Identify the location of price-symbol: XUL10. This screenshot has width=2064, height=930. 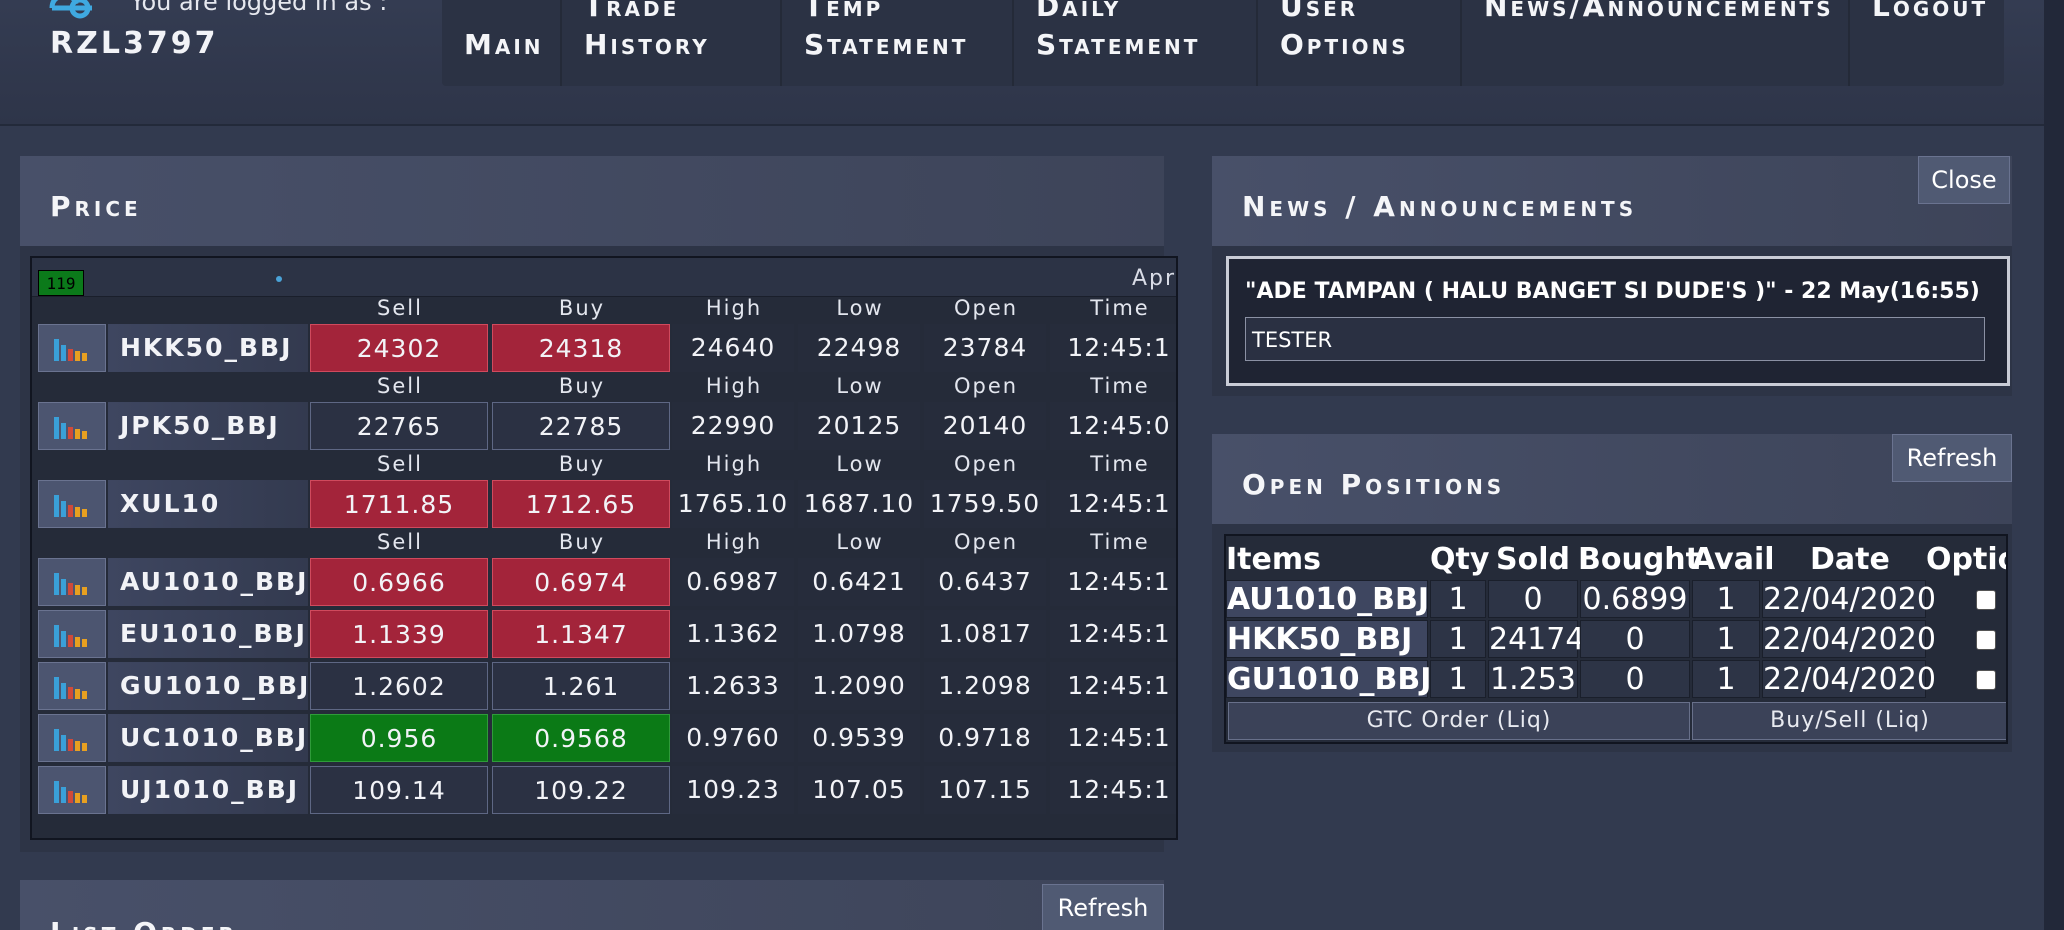
(208, 504).